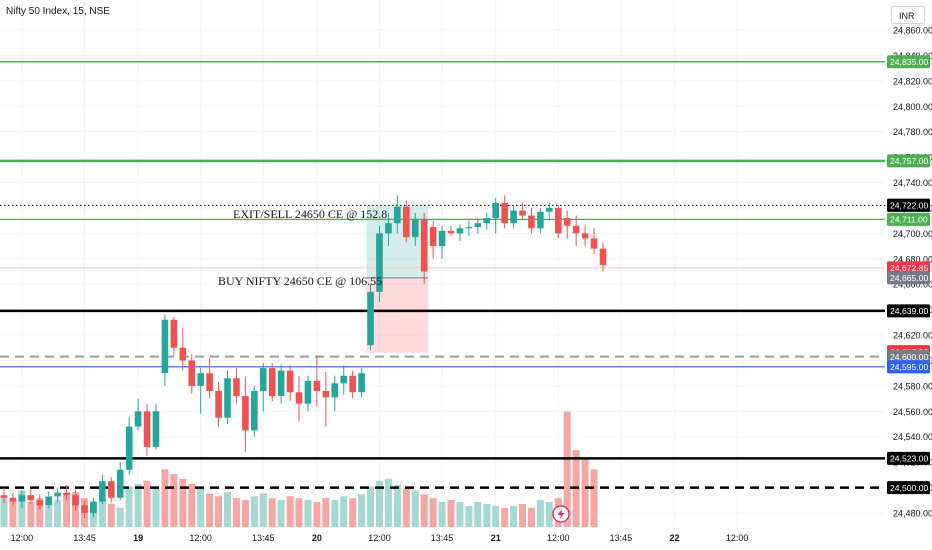 This screenshot has height=550, width=932. I want to click on price-tick-label: 24,860.00, so click(912, 31).